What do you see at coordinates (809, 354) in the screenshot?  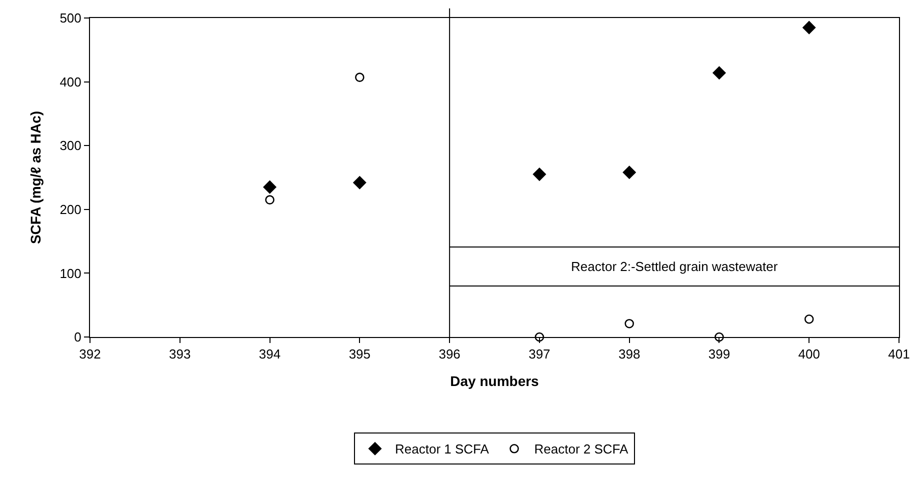 I see `x-tick-label: 400` at bounding box center [809, 354].